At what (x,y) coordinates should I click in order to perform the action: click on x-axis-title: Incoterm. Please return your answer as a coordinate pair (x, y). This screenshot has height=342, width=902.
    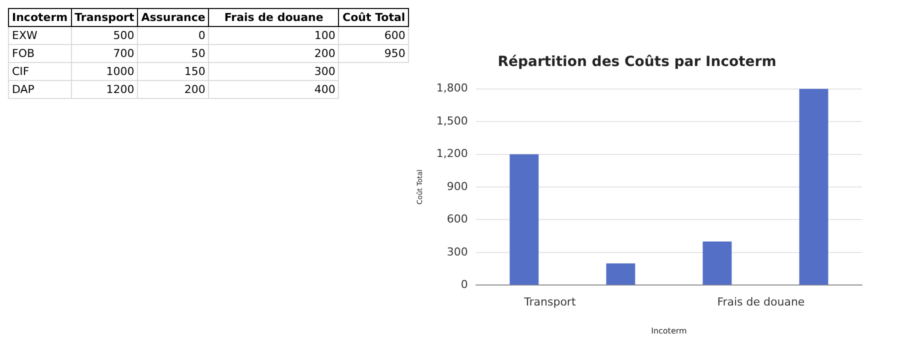
    Looking at the image, I should click on (669, 331).